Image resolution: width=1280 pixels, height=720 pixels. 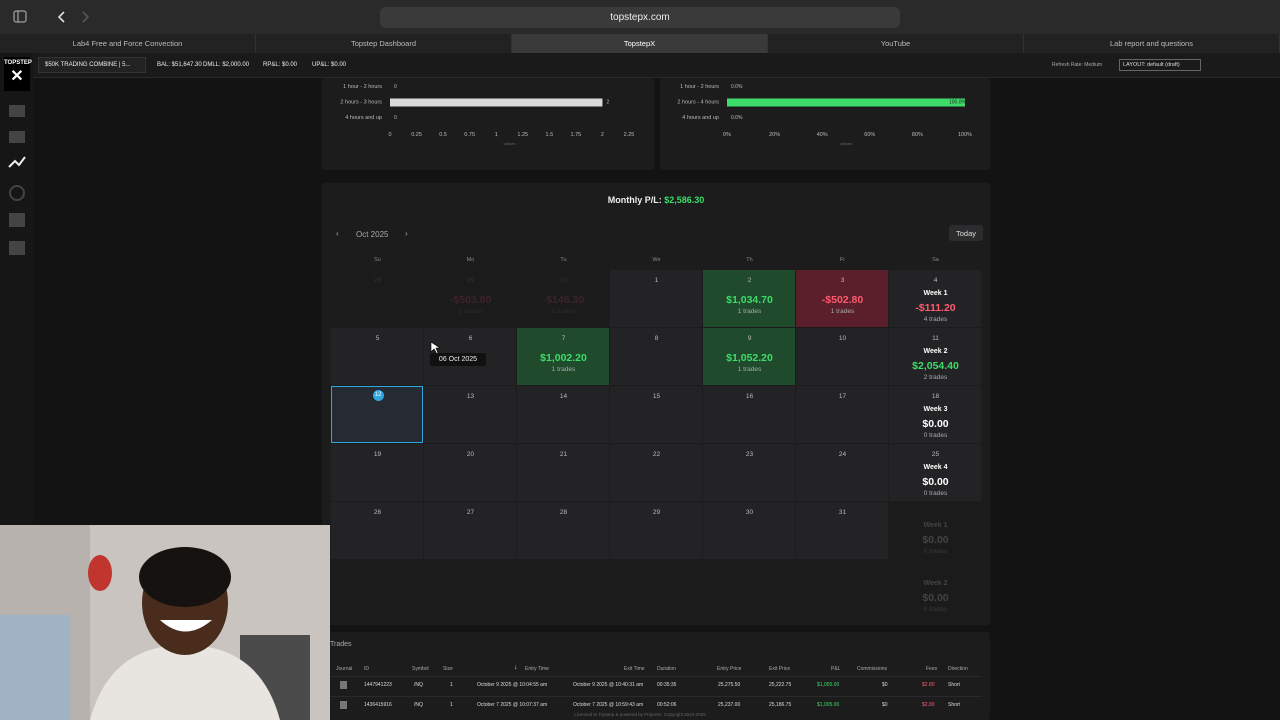 What do you see at coordinates (935, 467) in the screenshot?
I see `week-label: Week 4` at bounding box center [935, 467].